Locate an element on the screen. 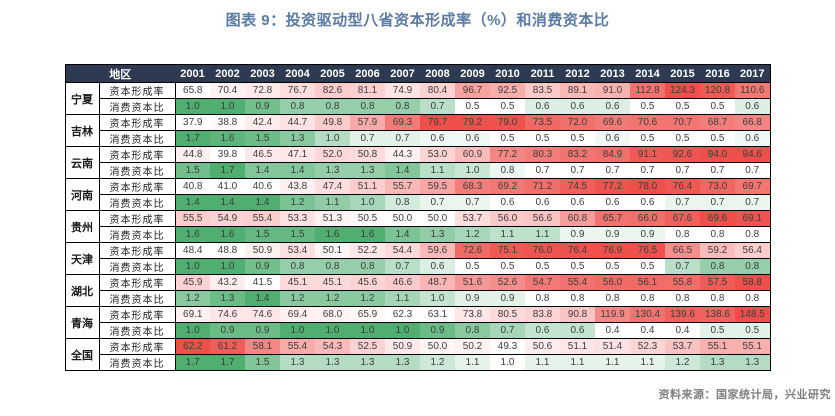 The height and width of the screenshot is (416, 835). heatmap-cell: 62.3 is located at coordinates (402, 314).